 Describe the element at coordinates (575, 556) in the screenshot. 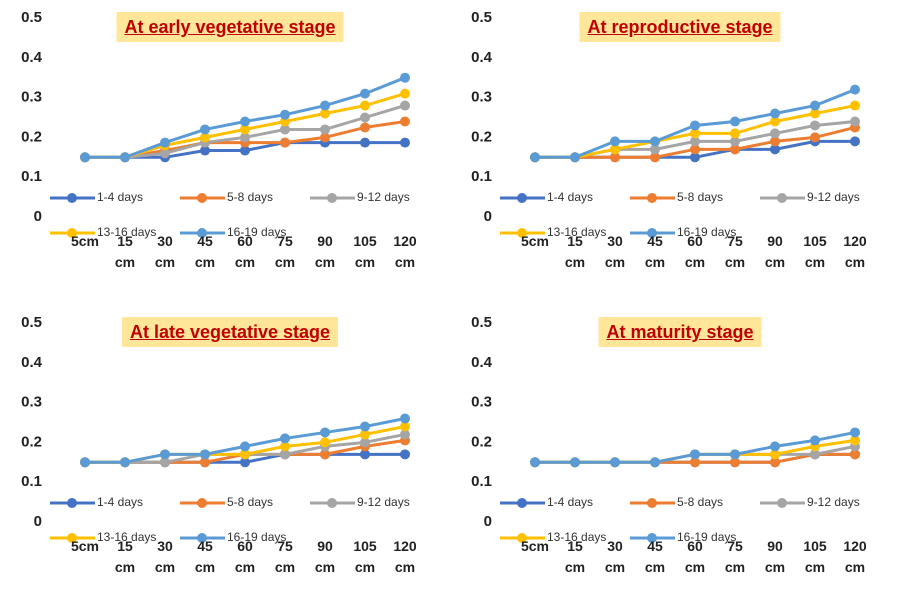

I see `x-tick-label: 15 cm` at that location.